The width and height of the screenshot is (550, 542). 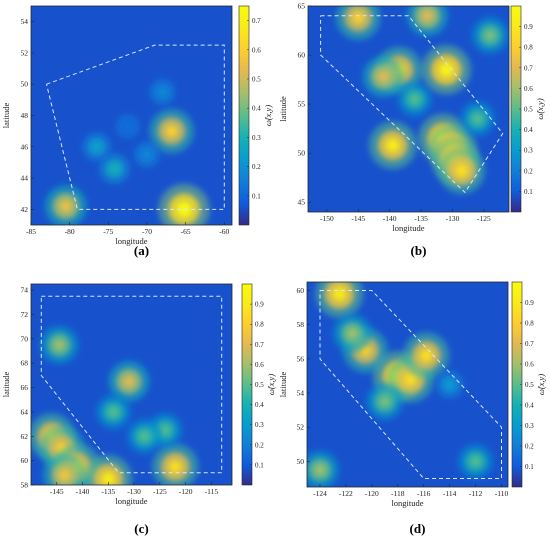 I want to click on colorbar-tick-label: 0.6, so click(x=259, y=365).